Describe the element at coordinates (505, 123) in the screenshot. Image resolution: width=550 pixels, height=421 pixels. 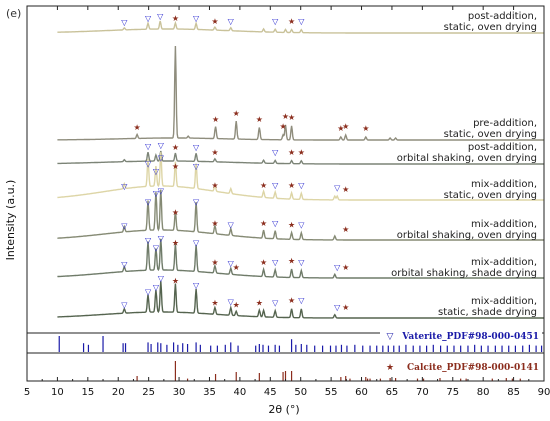
I see `series-label-line: pre-addition,` at that location.